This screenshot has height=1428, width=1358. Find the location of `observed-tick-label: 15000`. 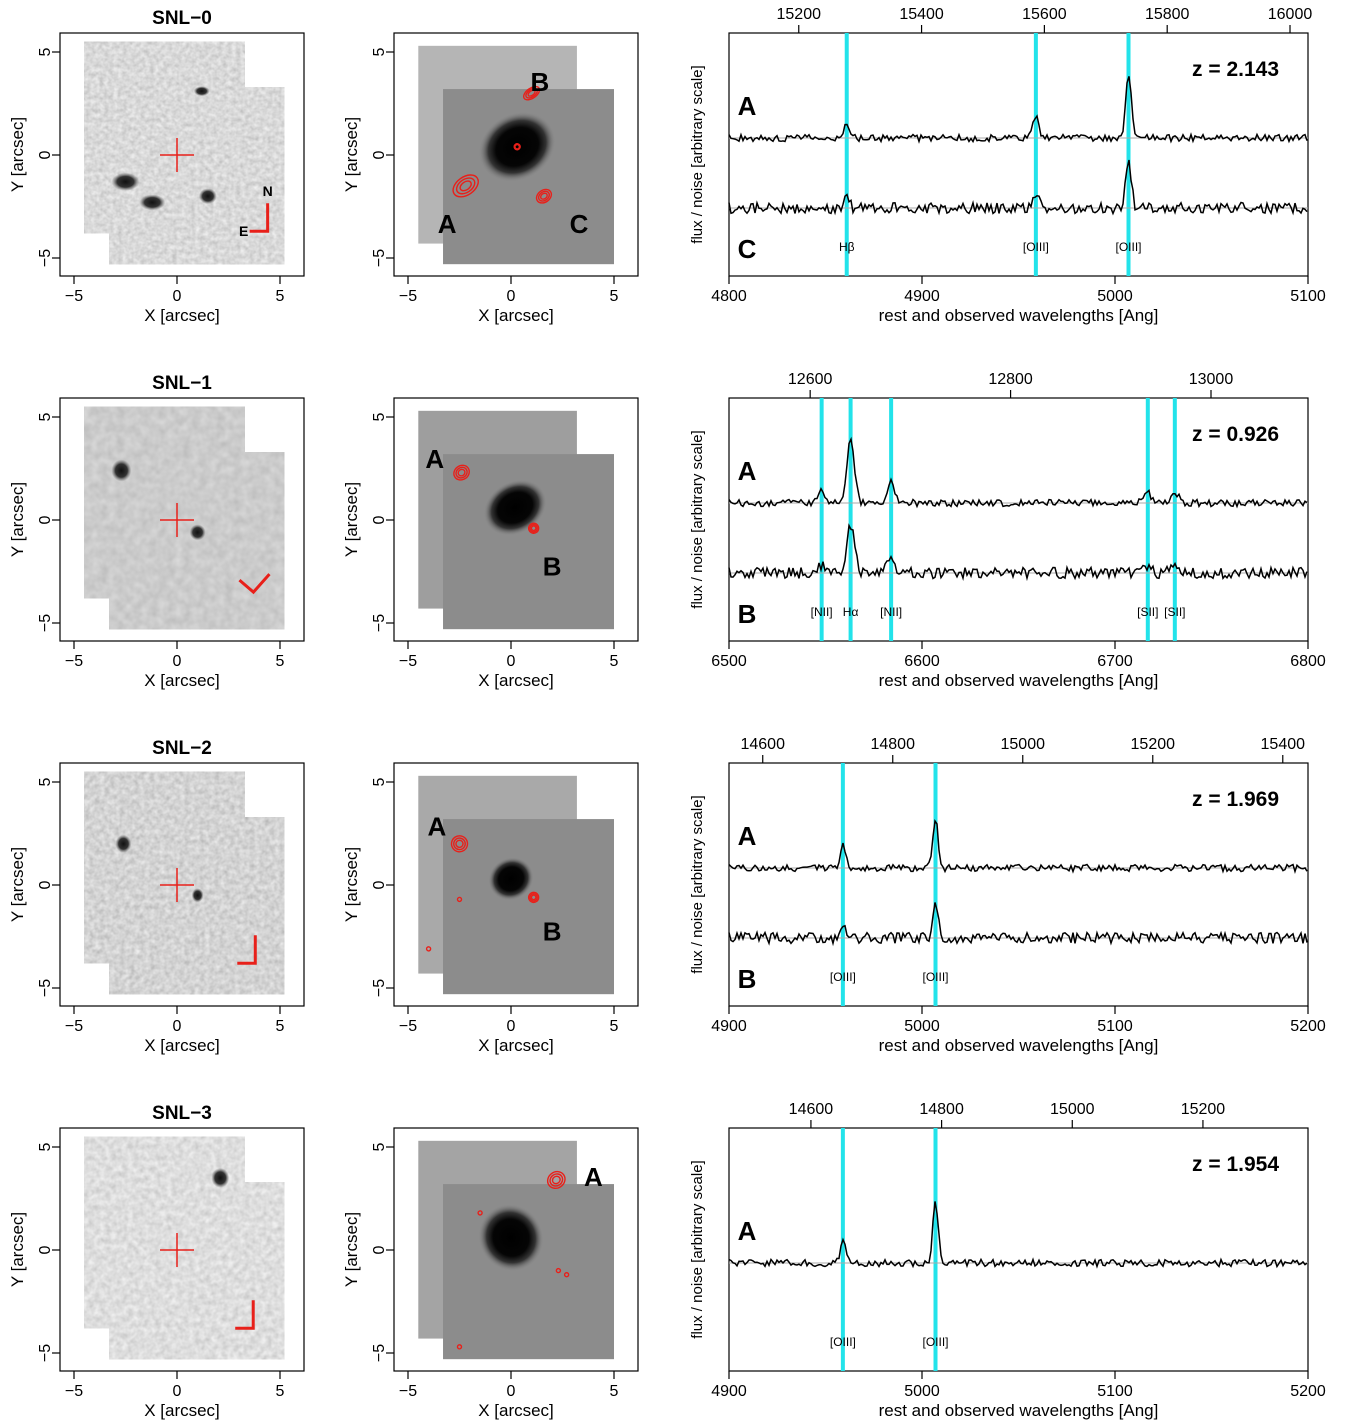

observed-tick-label: 15000 is located at coordinates (1072, 1109).